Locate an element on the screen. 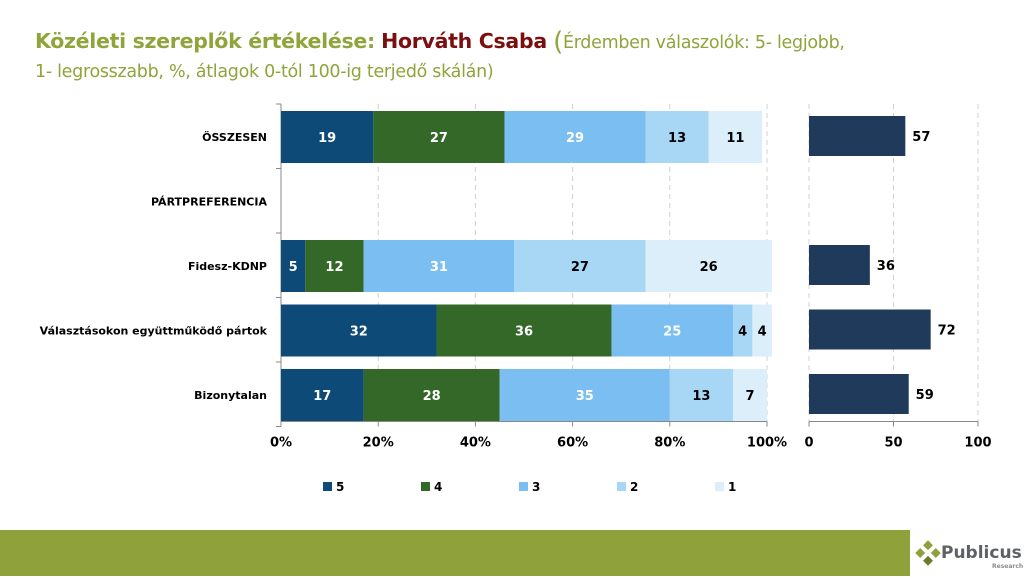 This screenshot has width=1024, height=579. logo-text: Publicus is located at coordinates (981, 553).